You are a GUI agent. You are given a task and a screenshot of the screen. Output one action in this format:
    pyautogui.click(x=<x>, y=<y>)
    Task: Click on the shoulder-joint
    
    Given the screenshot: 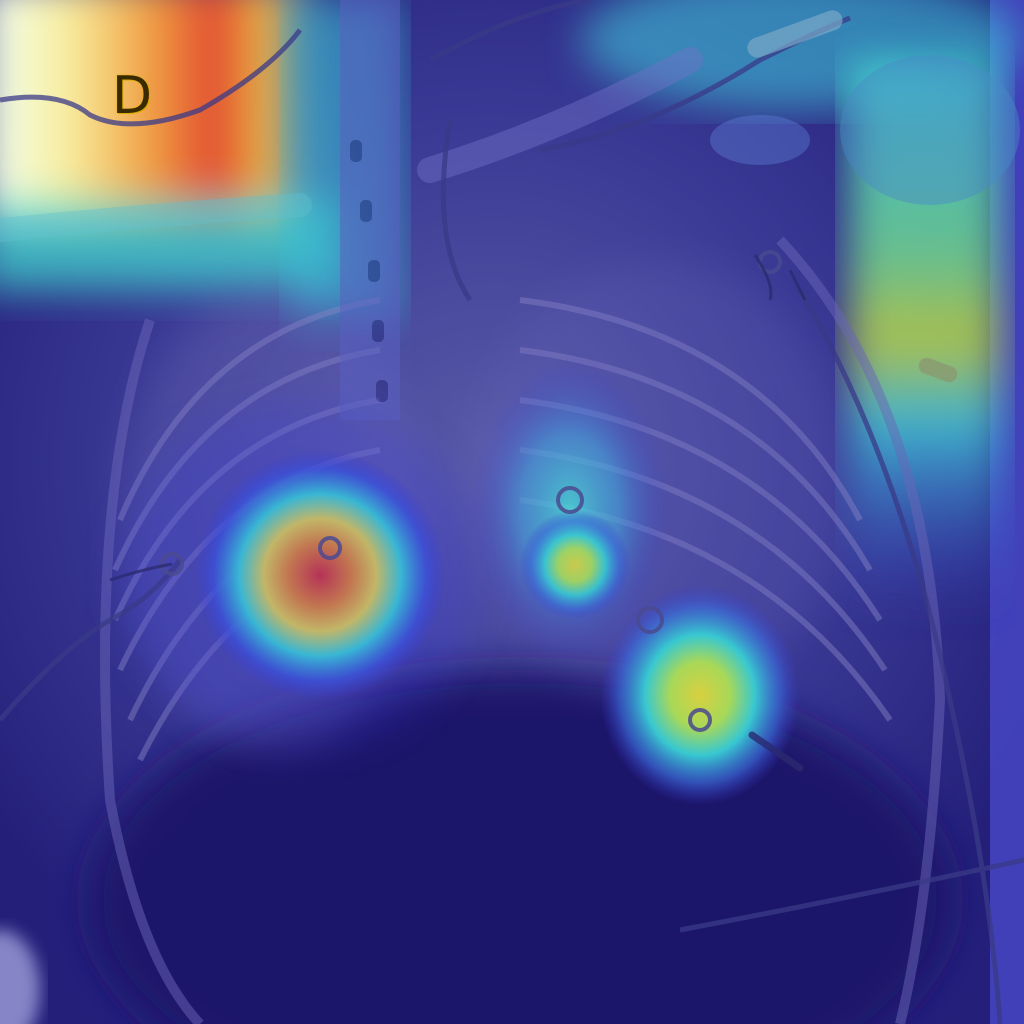 What is the action you would take?
    pyautogui.click(x=930, y=130)
    